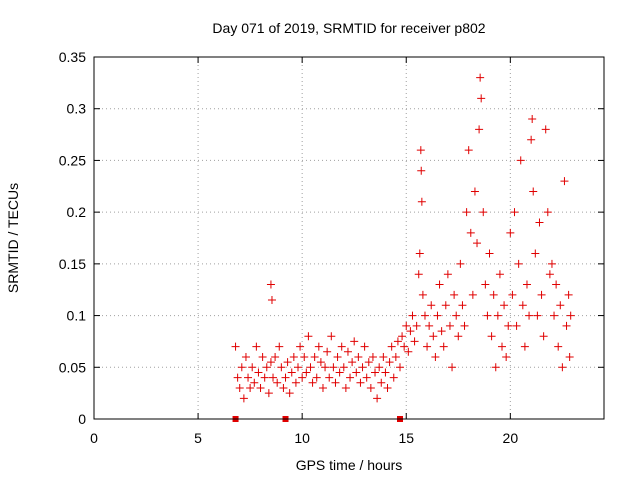 This screenshot has height=480, width=640. I want to click on y-tick-label: 0.1, so click(77, 316).